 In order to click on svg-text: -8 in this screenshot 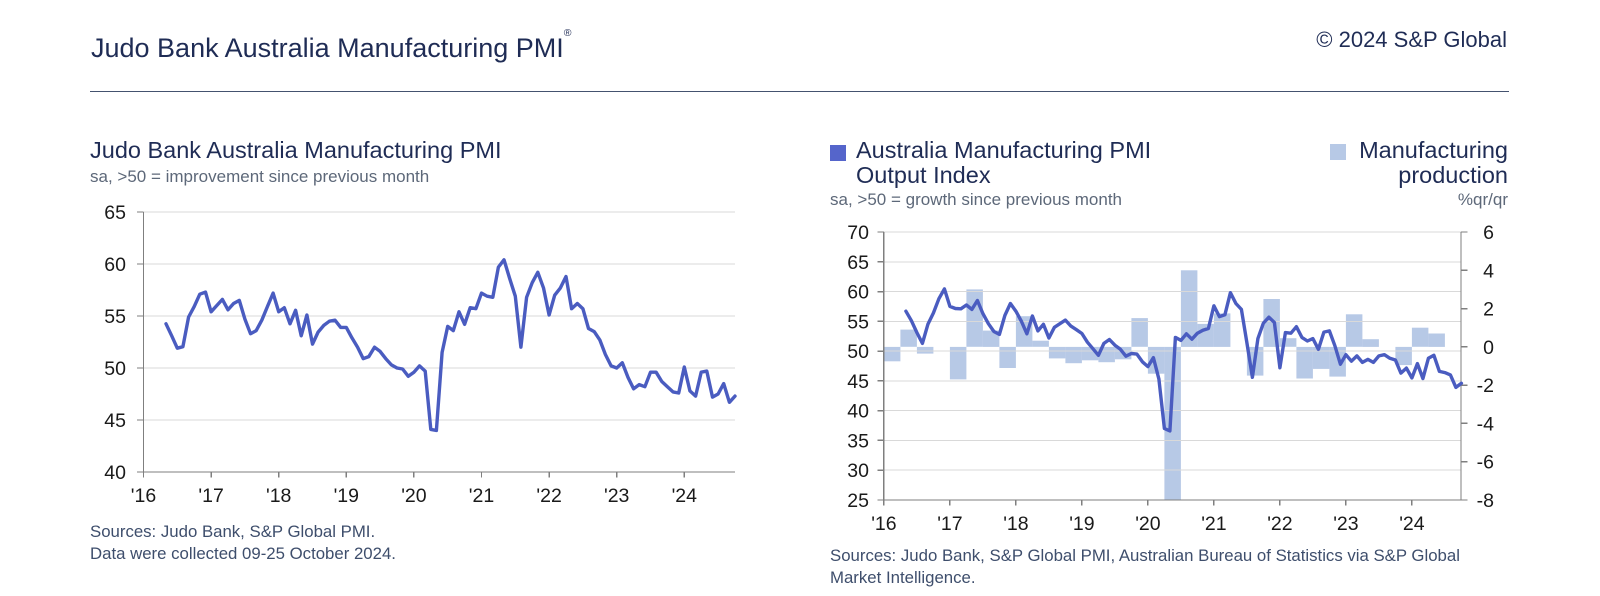, I will do `click(1485, 501)`.